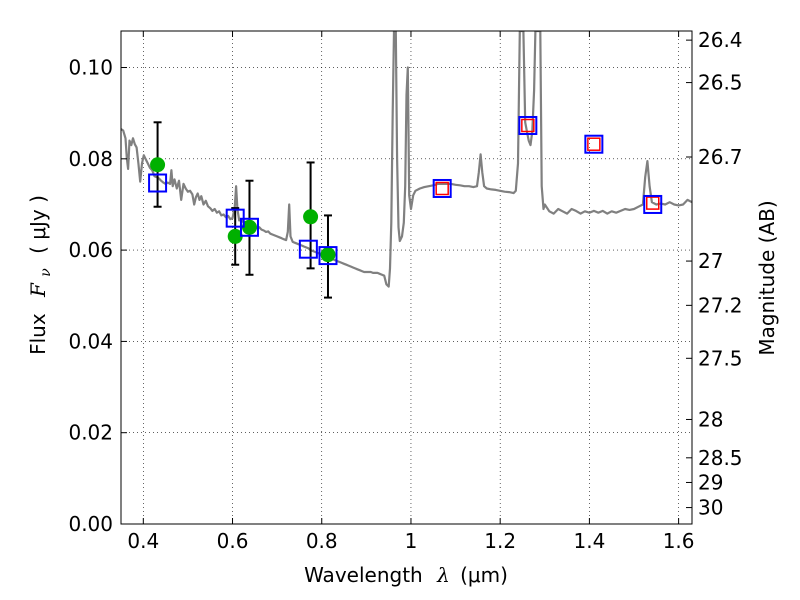 Image resolution: width=800 pixels, height=600 pixels. I want to click on x-axis-title: Wavelength λ (μm), so click(406, 575).